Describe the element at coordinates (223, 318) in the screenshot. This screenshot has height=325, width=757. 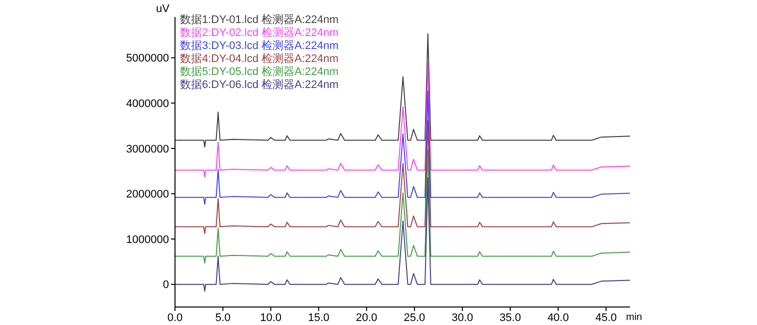
I see `x-tick-label: 5.0` at that location.